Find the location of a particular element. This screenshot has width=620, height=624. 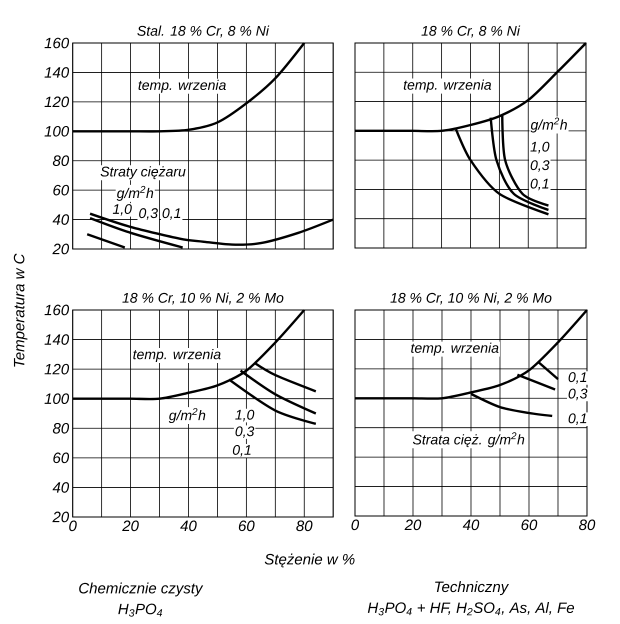

chart-title: Stal. 18 % Cr, 8 % Ni is located at coordinates (203, 32).